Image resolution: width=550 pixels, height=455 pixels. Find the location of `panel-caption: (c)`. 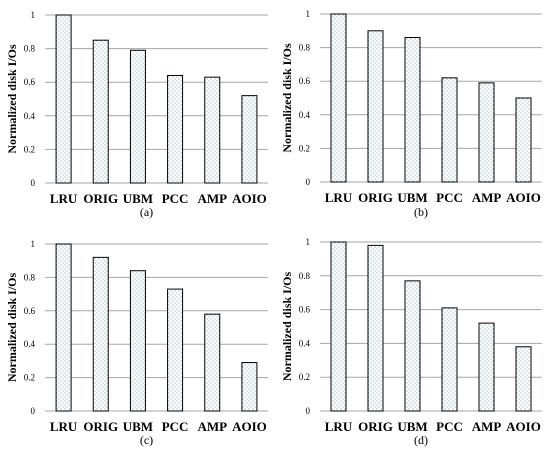

panel-caption: (c) is located at coordinates (146, 440).